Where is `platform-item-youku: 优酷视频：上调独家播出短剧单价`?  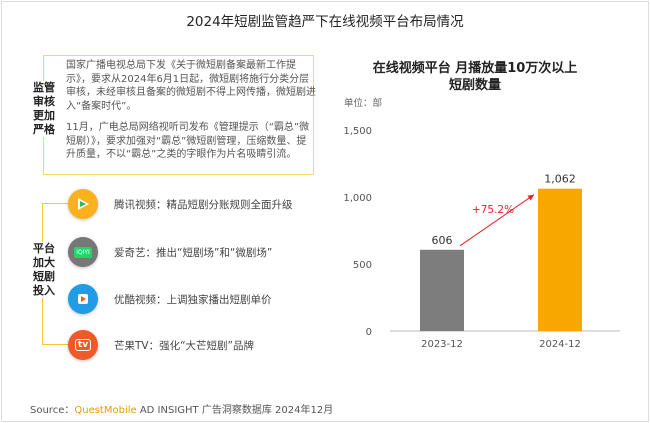 platform-item-youku: 优酷视频：上调独家播出短剧单价 is located at coordinates (170, 299).